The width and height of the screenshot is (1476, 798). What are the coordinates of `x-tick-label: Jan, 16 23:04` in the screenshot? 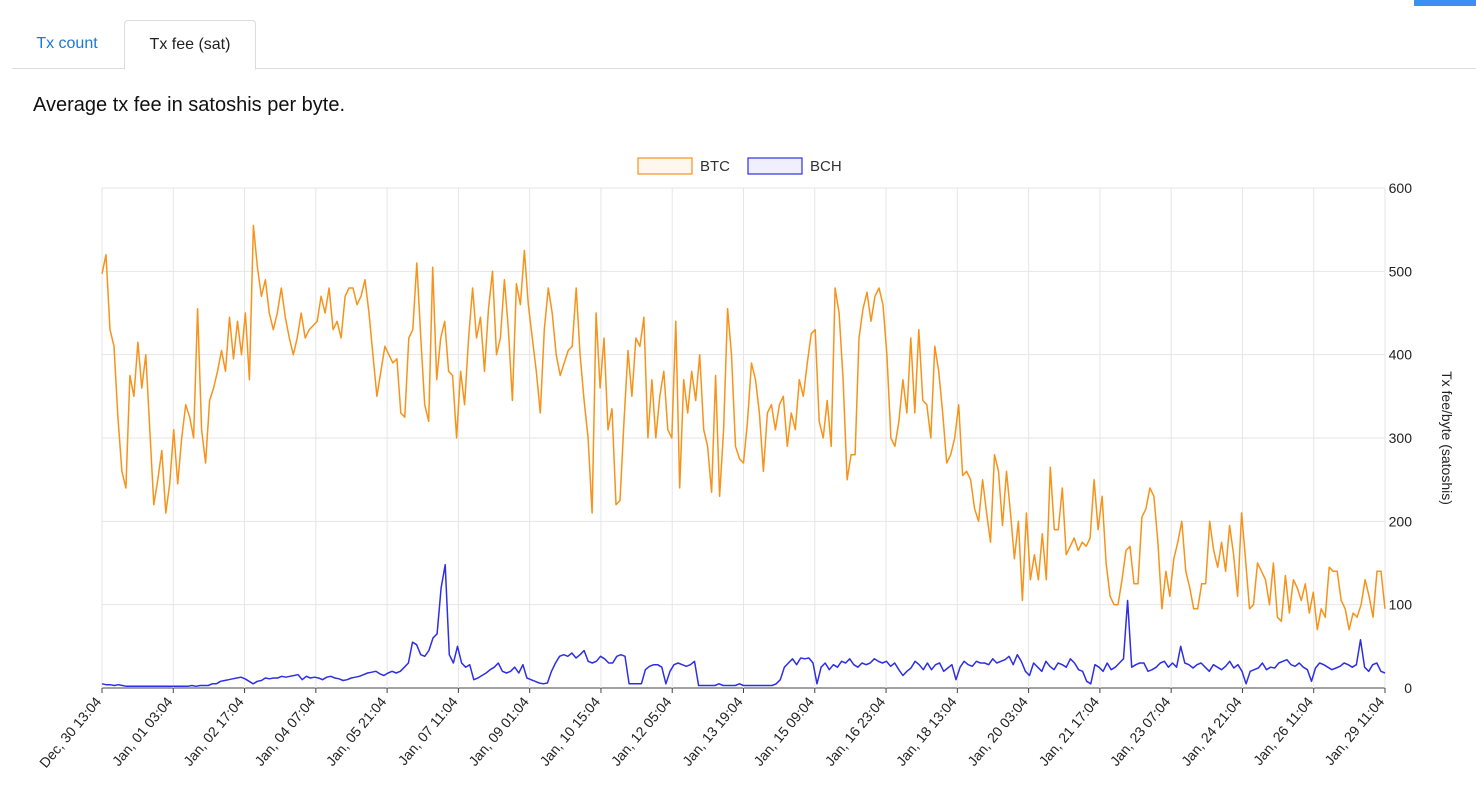 It's located at (855, 730).